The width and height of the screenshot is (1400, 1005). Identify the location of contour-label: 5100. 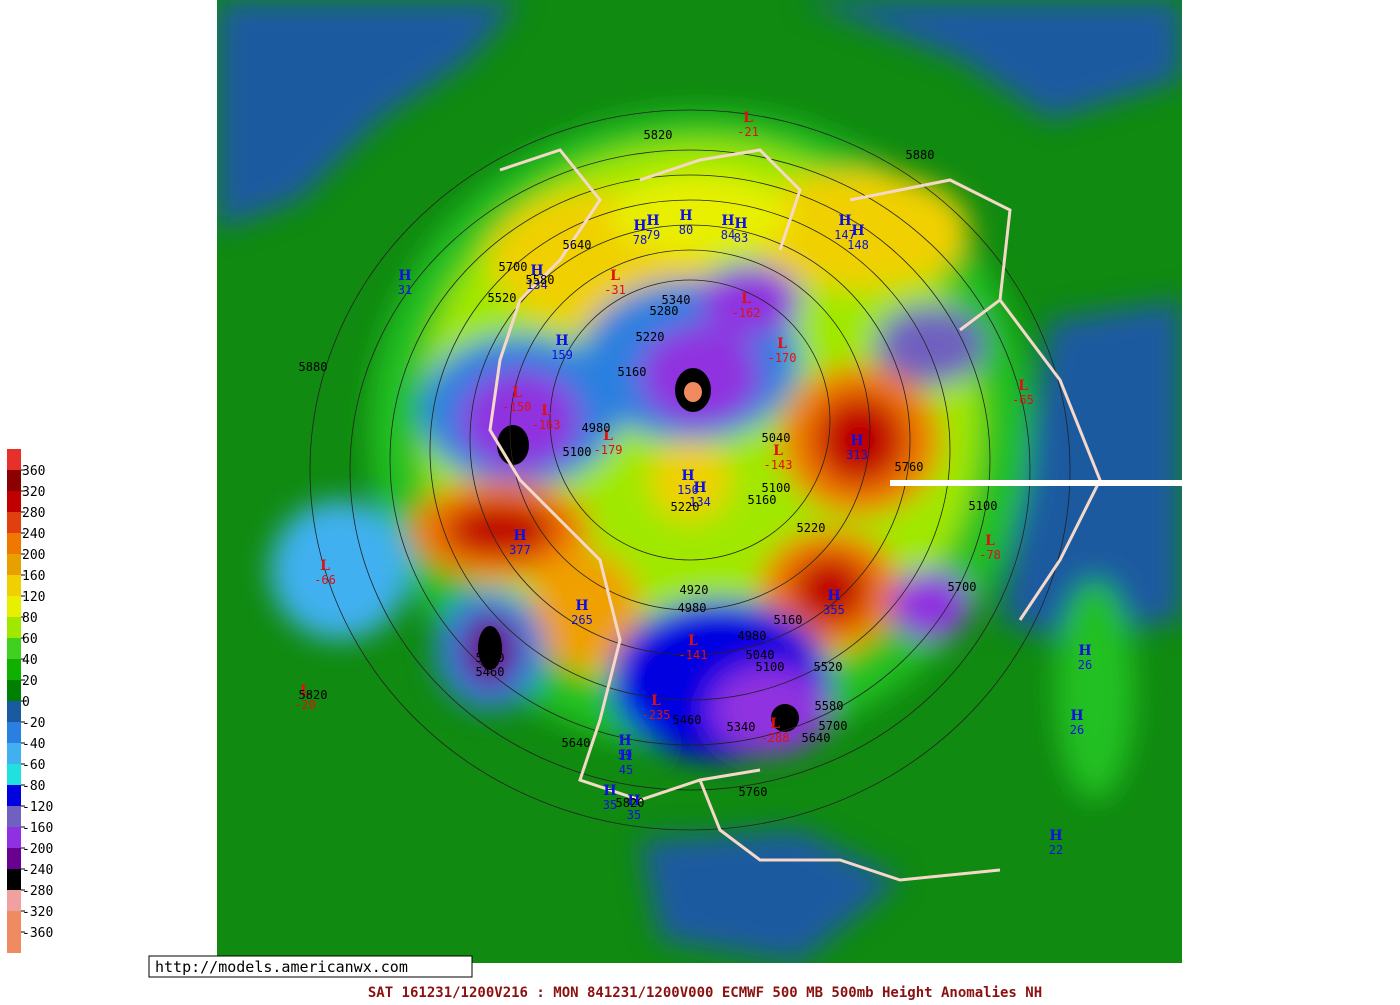
(770, 667).